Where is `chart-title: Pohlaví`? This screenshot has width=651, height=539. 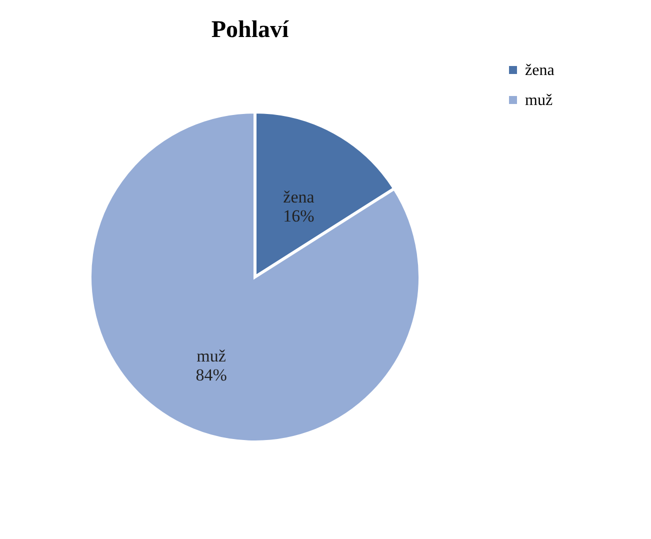 chart-title: Pohlaví is located at coordinates (250, 30).